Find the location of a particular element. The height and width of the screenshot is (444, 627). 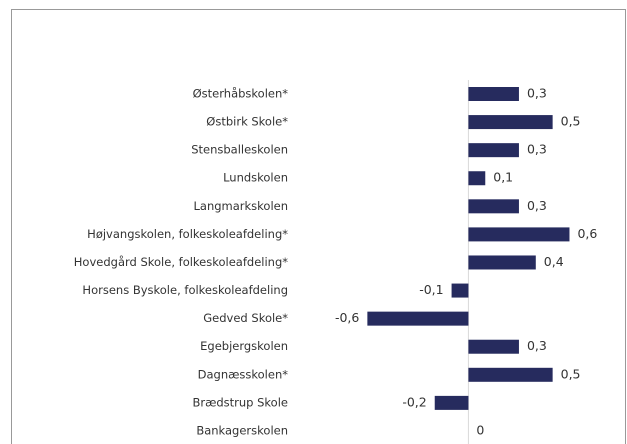

category-label: Brædstrup Skole is located at coordinates (240, 402).